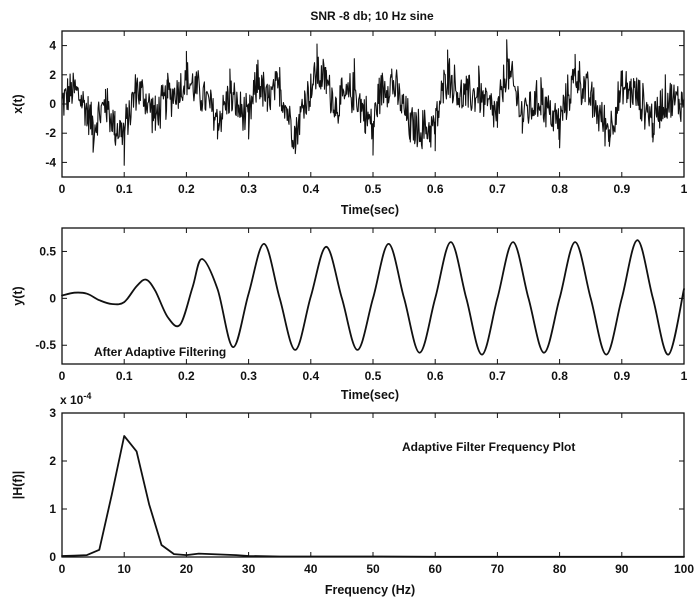  What do you see at coordinates (373, 569) in the screenshot?
I see `x-tick-label-frequency: 50` at bounding box center [373, 569].